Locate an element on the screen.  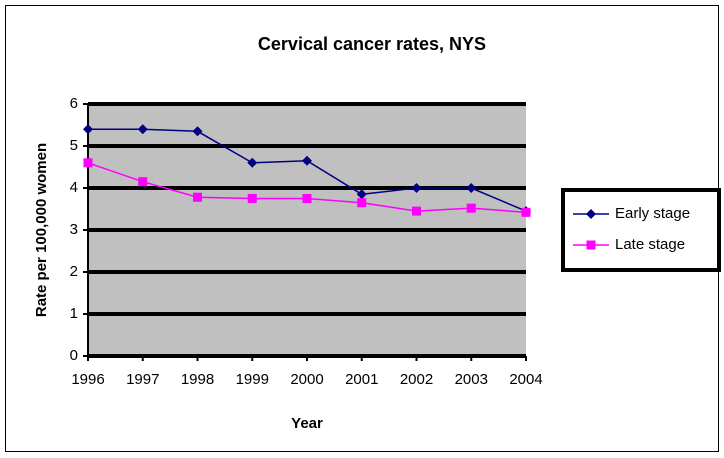
x-tick-label: 1999 is located at coordinates (252, 379).